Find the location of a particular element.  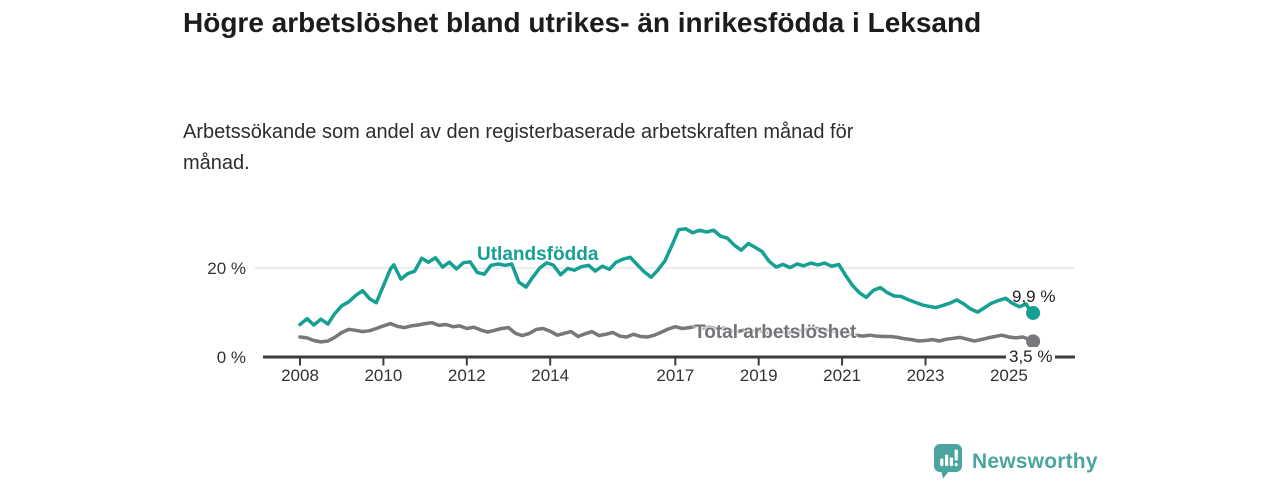

newsworthy-logo: Newsworthy is located at coordinates (1015, 461).